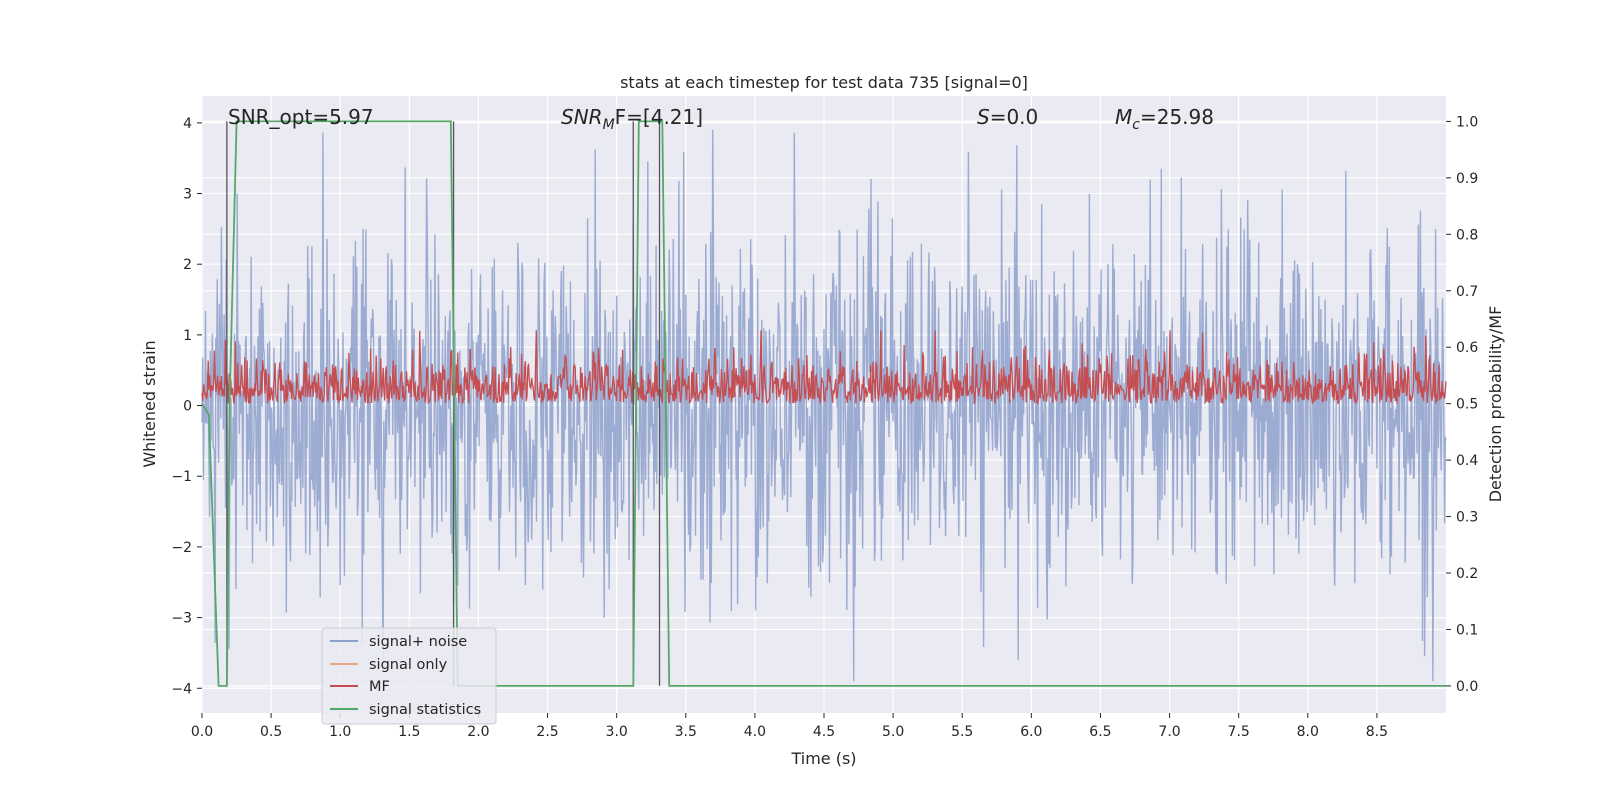 This screenshot has width=1600, height=800. What do you see at coordinates (983, 117) in the screenshot?
I see `s-main: S` at bounding box center [983, 117].